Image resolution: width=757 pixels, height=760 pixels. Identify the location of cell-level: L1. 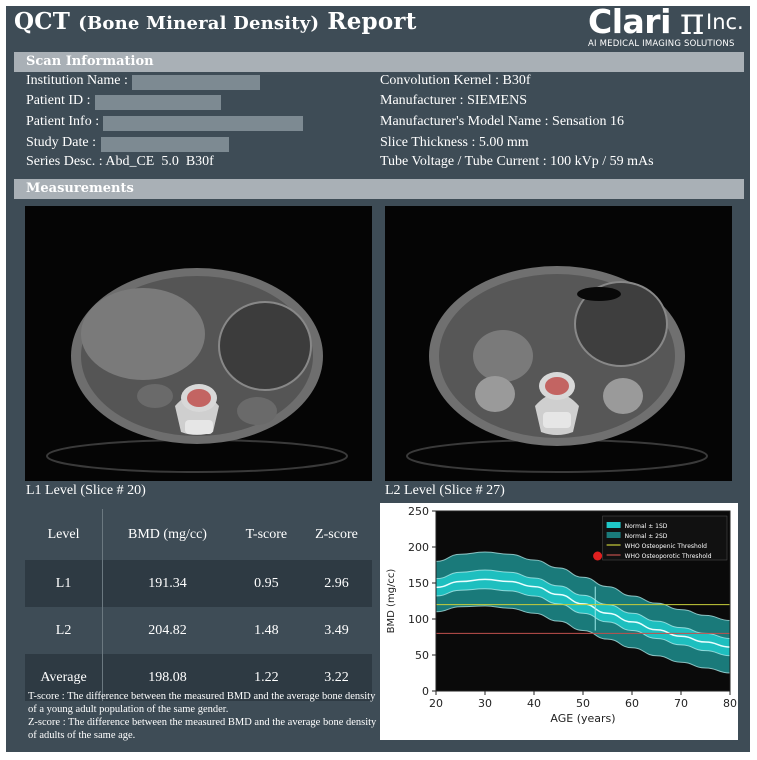
(64, 583).